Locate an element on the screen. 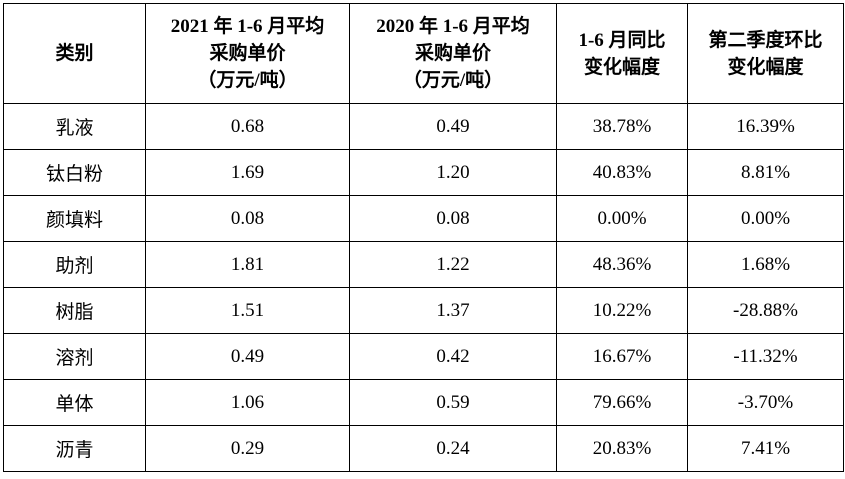 Image resolution: width=845 pixels, height=479 pixels. category-cell: 树脂 is located at coordinates (74, 310).